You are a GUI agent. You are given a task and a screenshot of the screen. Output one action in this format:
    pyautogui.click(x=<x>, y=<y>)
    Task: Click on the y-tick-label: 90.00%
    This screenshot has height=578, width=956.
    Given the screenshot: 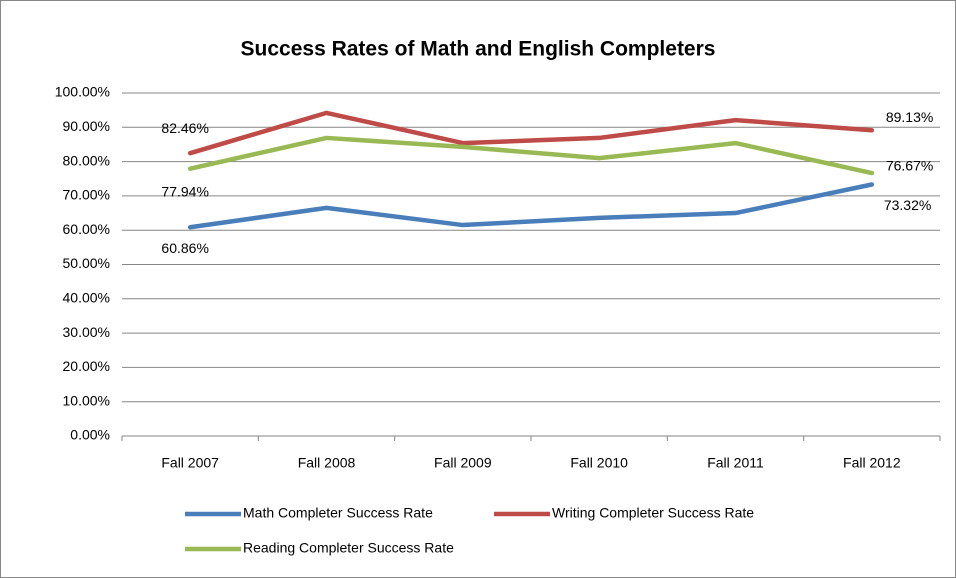 What is the action you would take?
    pyautogui.click(x=86, y=126)
    